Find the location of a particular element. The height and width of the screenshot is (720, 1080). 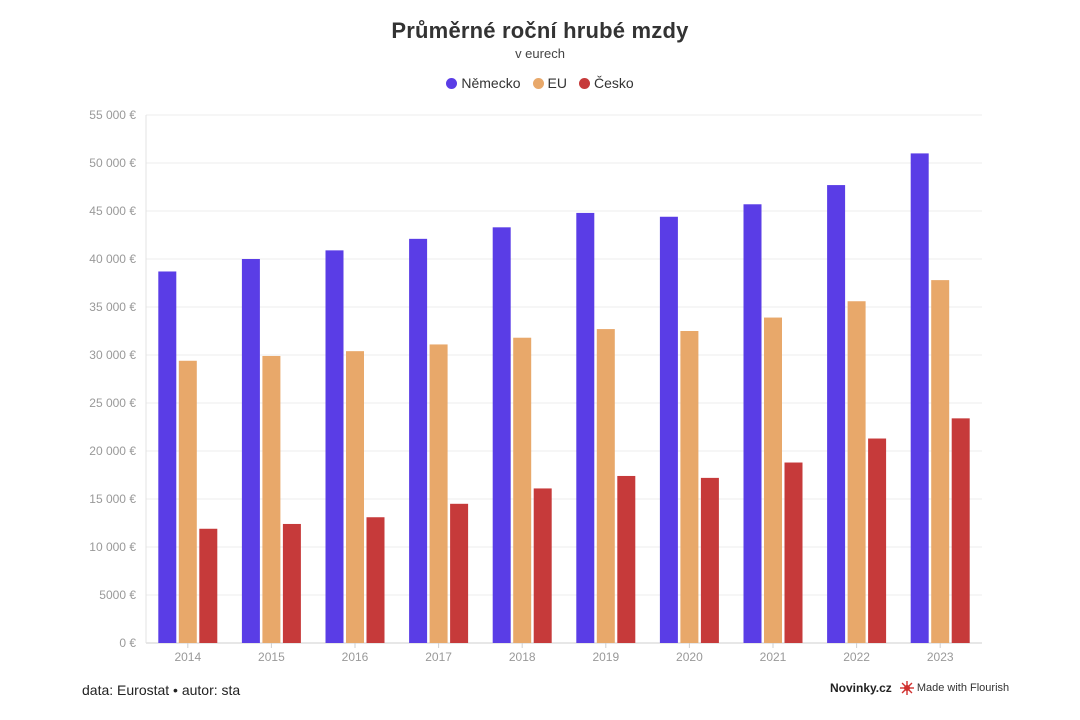

legend-label: Německo is located at coordinates (491, 83).